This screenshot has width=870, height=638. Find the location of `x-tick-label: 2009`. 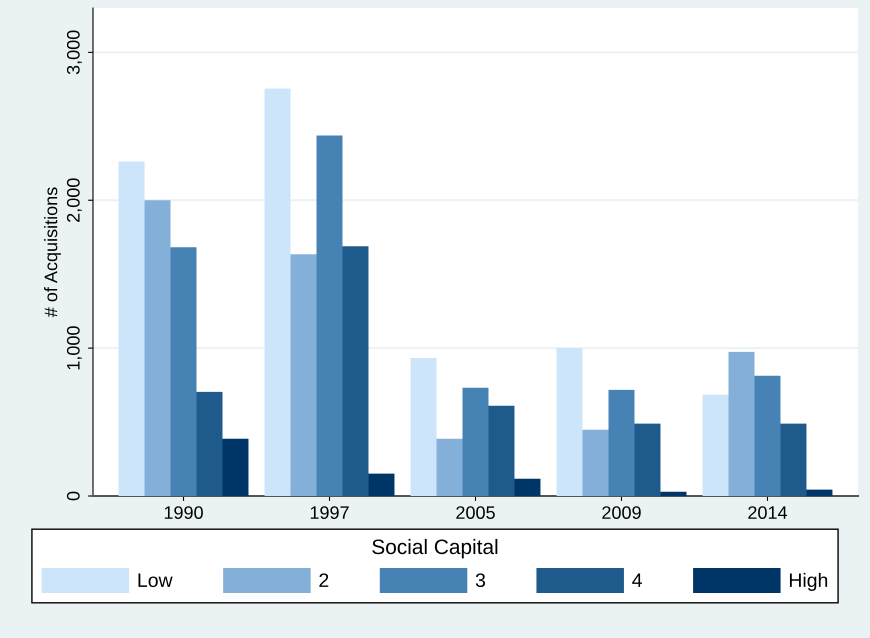

x-tick-label: 2009 is located at coordinates (621, 512).